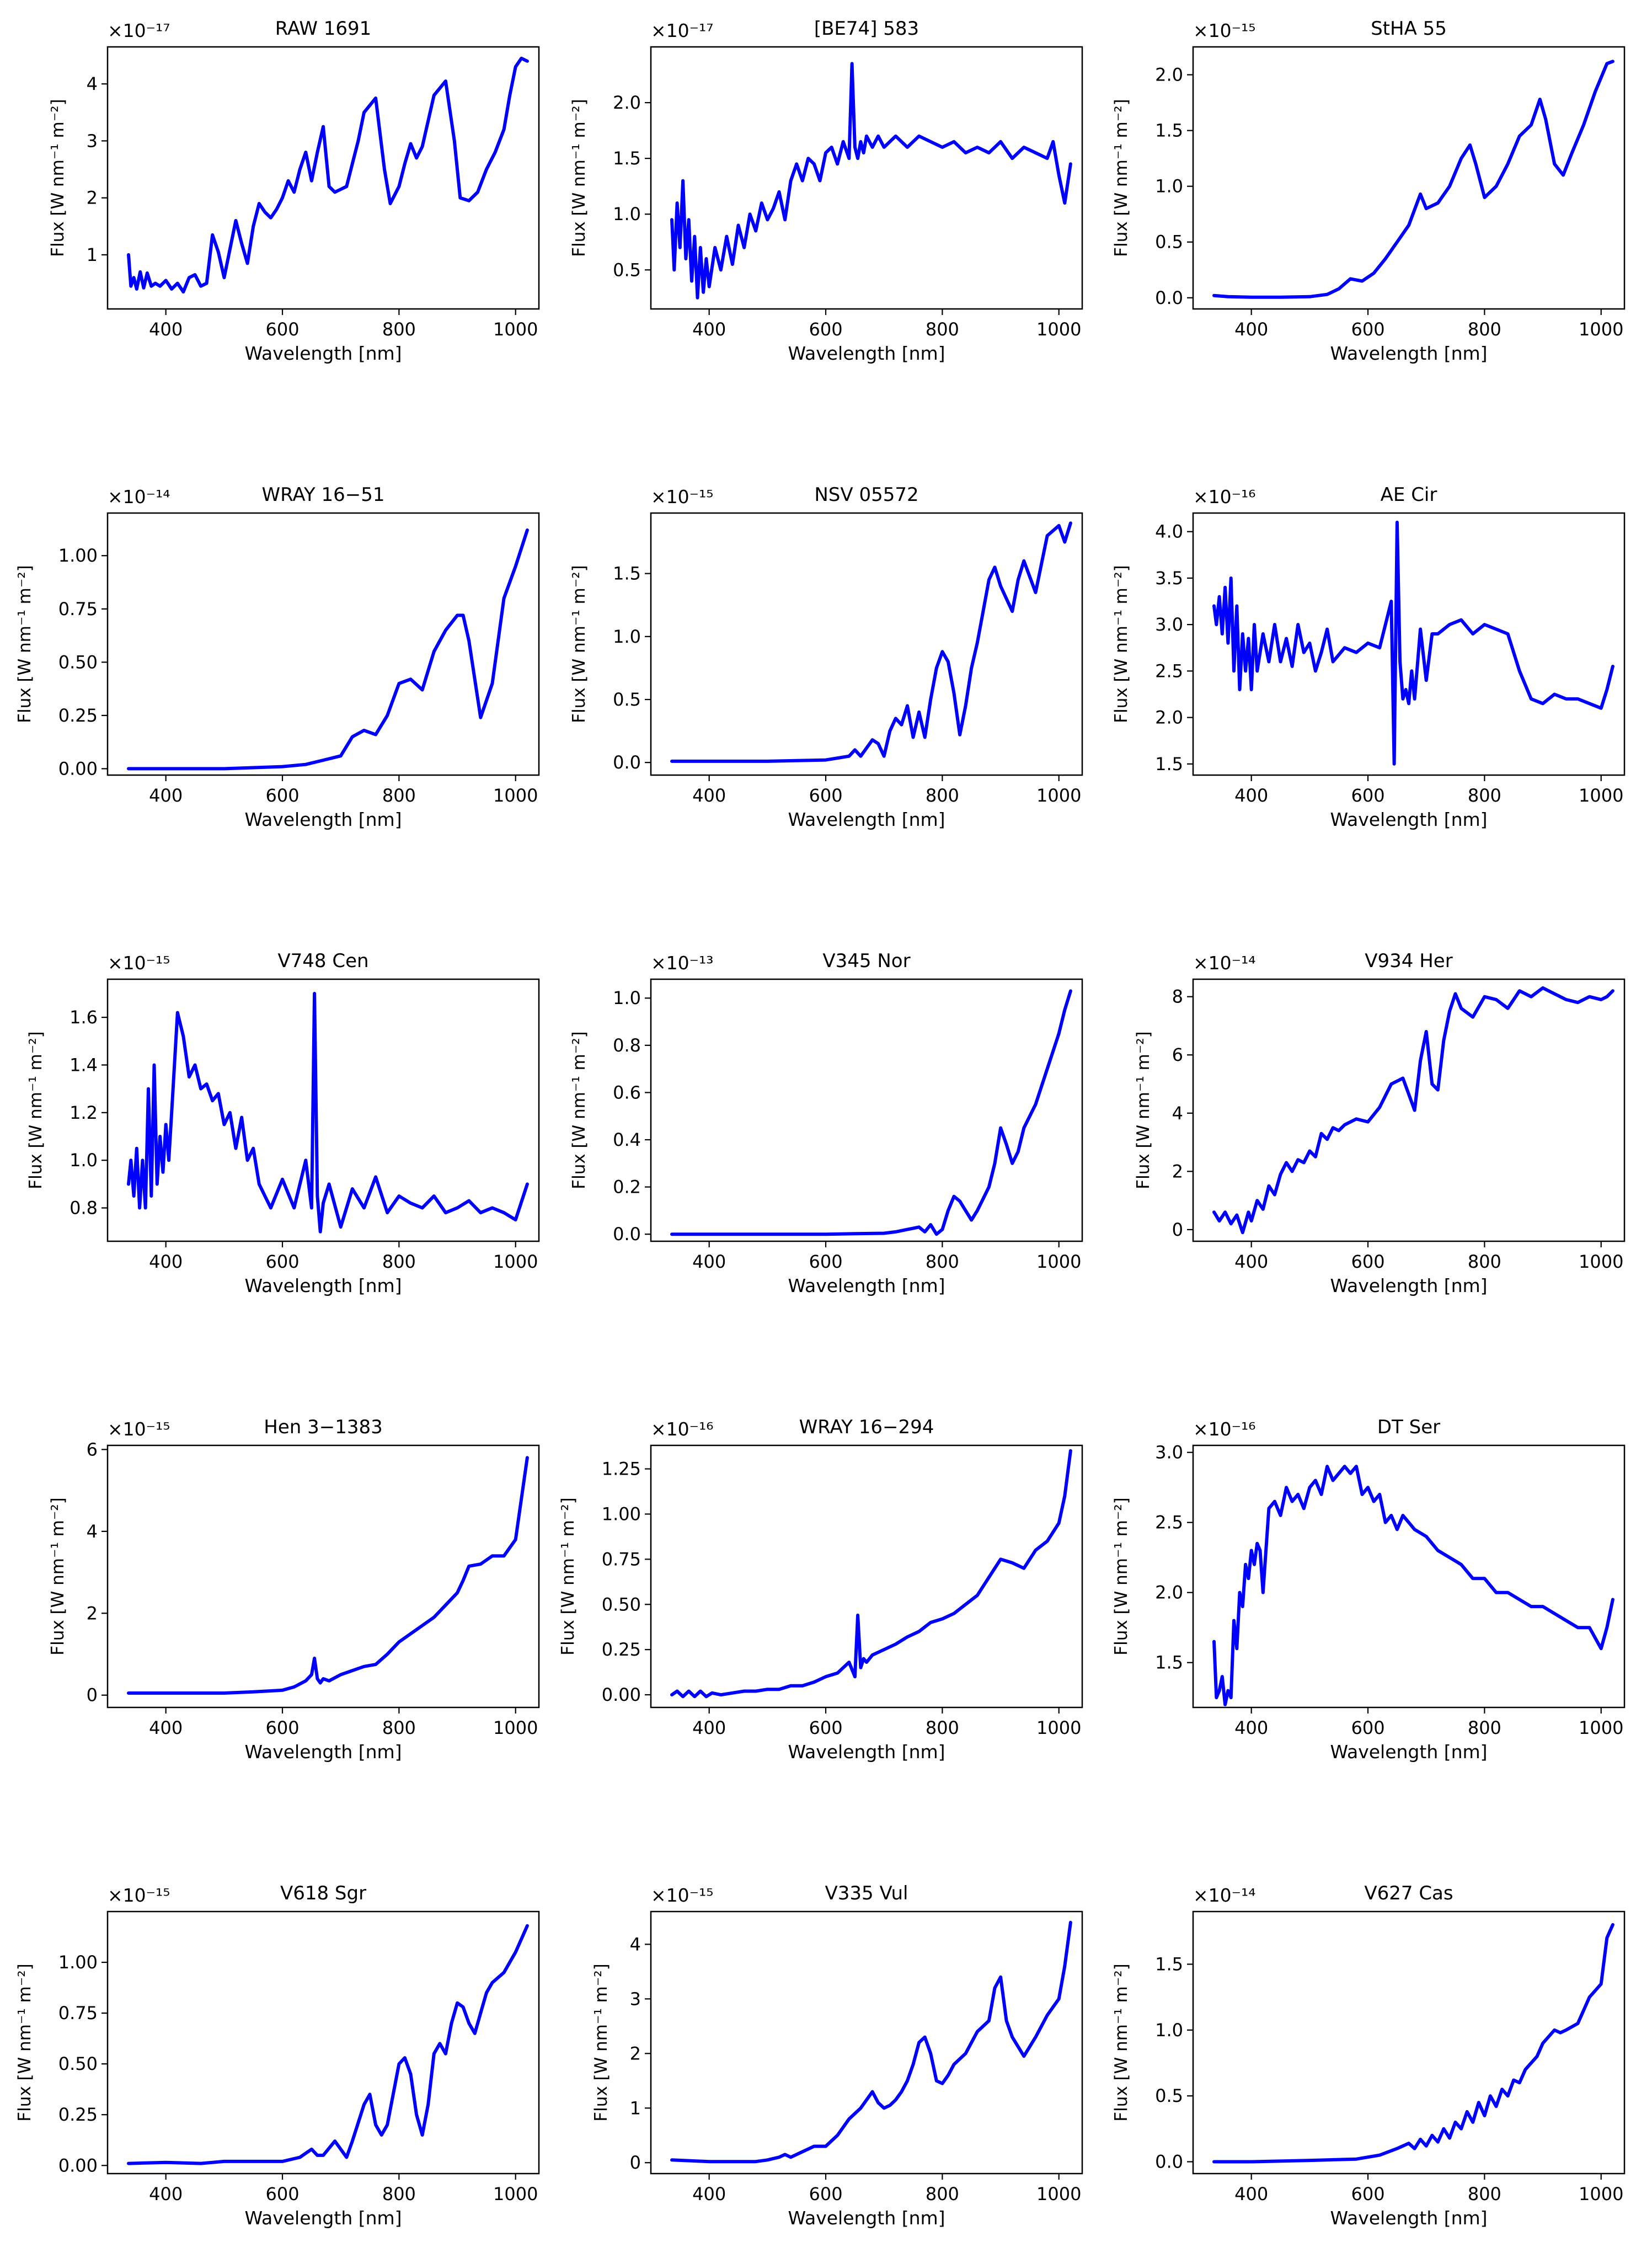 The image size is (1652, 2242). I want to click on y-tick-label: 1, so click(92, 254).